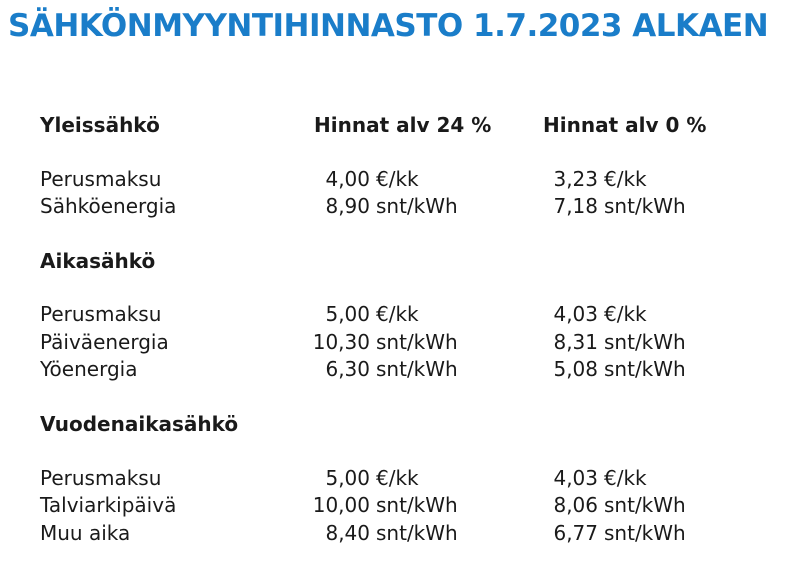  I want to click on price-novat: 7,18 snt/kWh, so click(648, 206).